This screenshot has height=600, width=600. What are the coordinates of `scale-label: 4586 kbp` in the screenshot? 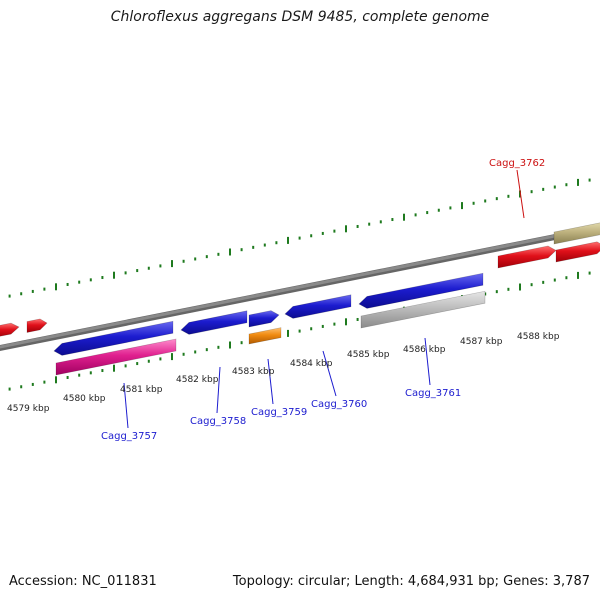 It's located at (424, 350).